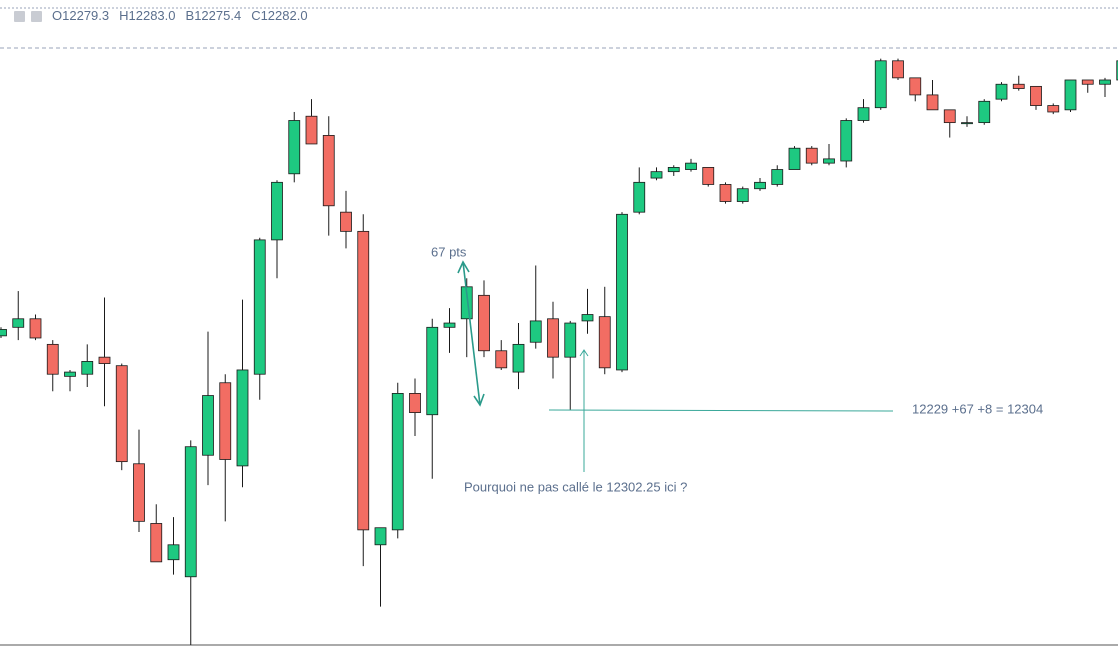 The height and width of the screenshot is (659, 1118). I want to click on ohlc-header: O12279.3 H12283.0 B12275.4 C12282.0, so click(180, 15).